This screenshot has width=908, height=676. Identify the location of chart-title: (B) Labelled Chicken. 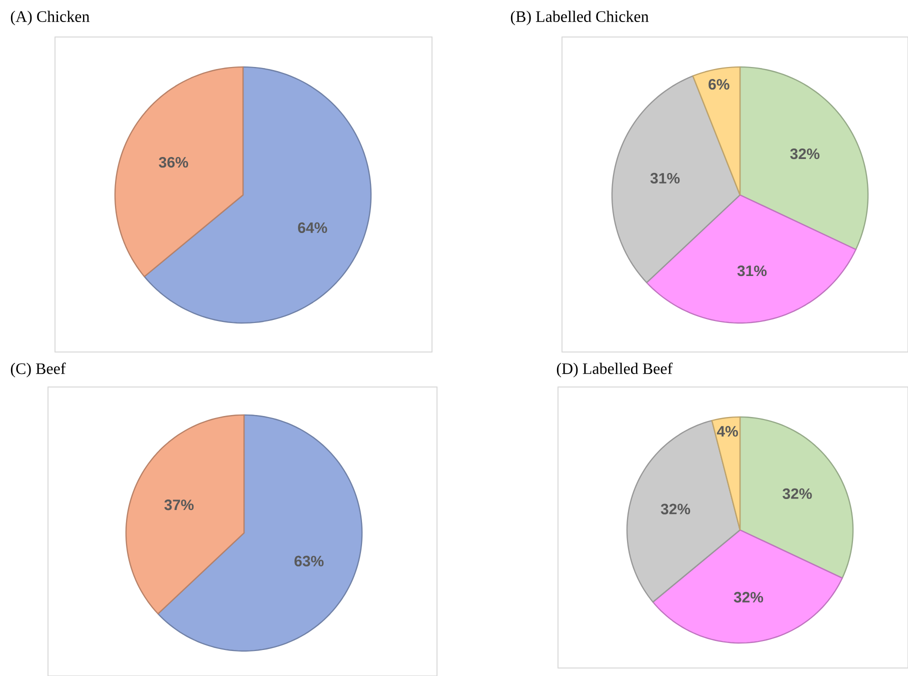
(579, 18).